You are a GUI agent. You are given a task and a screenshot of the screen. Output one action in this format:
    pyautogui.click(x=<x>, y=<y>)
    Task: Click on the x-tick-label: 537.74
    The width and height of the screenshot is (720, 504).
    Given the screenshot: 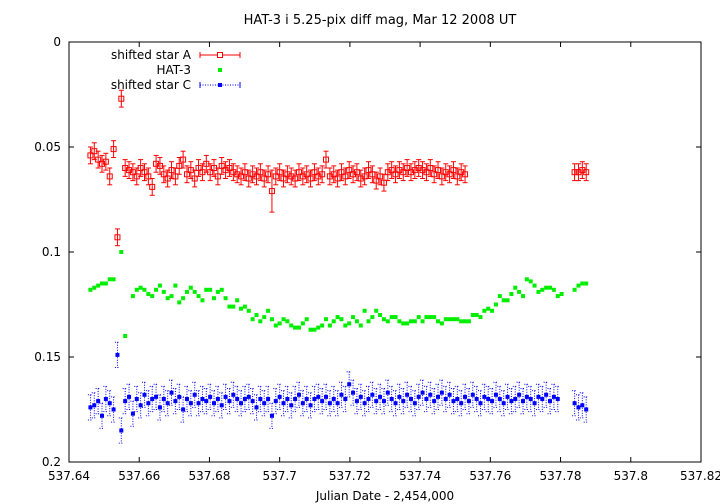 What is the action you would take?
    pyautogui.click(x=420, y=476)
    